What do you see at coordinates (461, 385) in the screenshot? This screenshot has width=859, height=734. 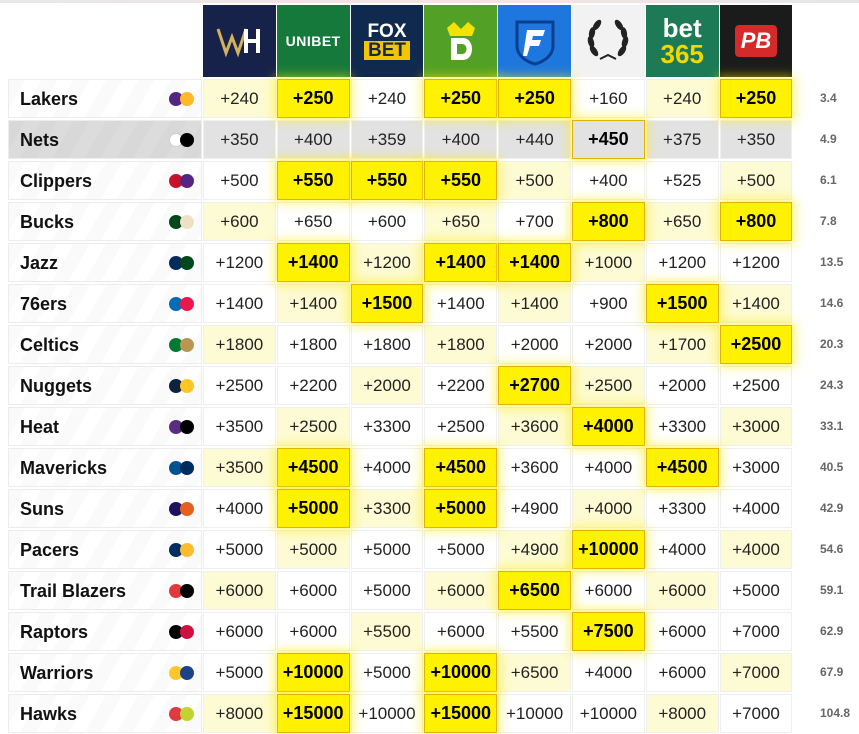 I see `odds-cell: +2200` at bounding box center [461, 385].